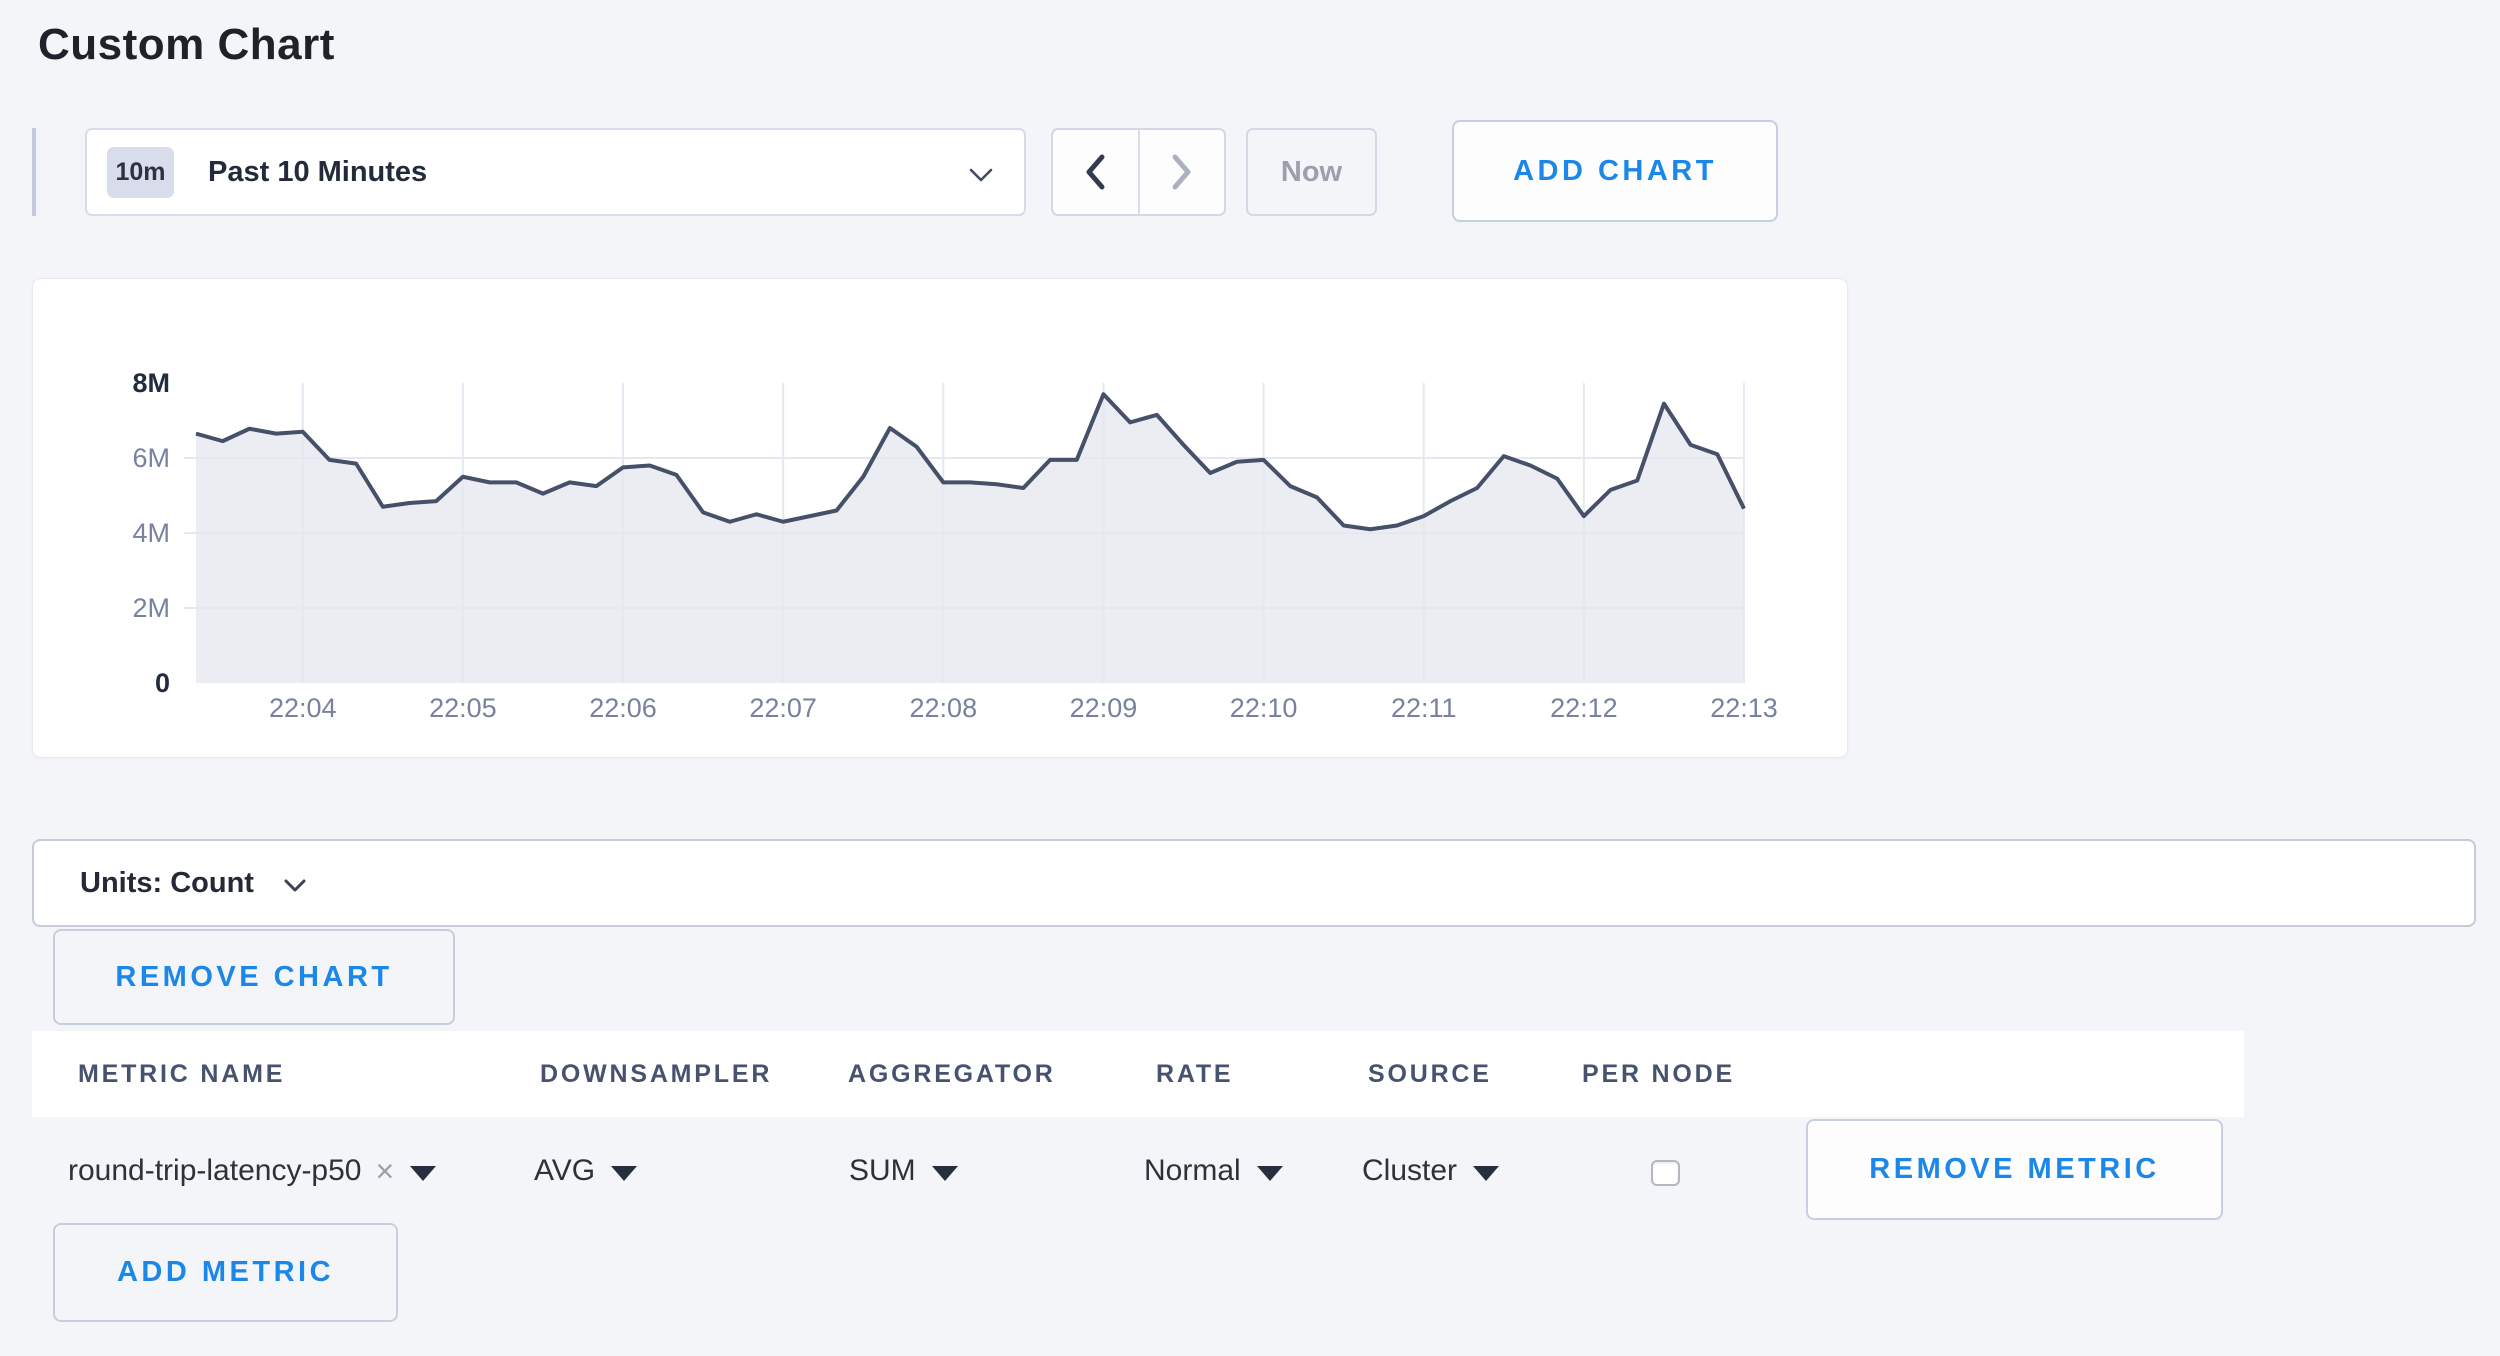 The height and width of the screenshot is (1356, 2500). Describe the element at coordinates (656, 1073) in the screenshot. I see `column-header-downsampler: DOWNSAMPLER` at that location.